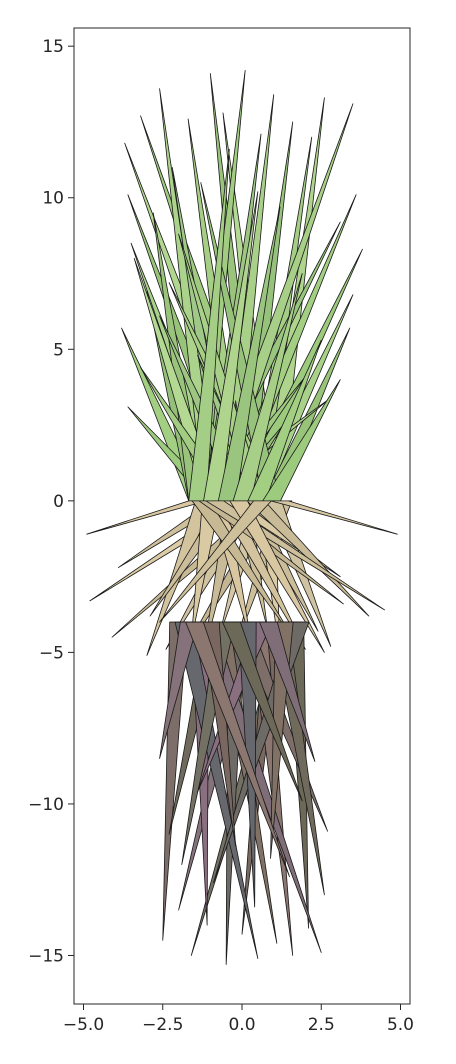 This screenshot has height=1064, width=456. Describe the element at coordinates (53, 199) in the screenshot. I see `y-tick-label: 10` at that location.